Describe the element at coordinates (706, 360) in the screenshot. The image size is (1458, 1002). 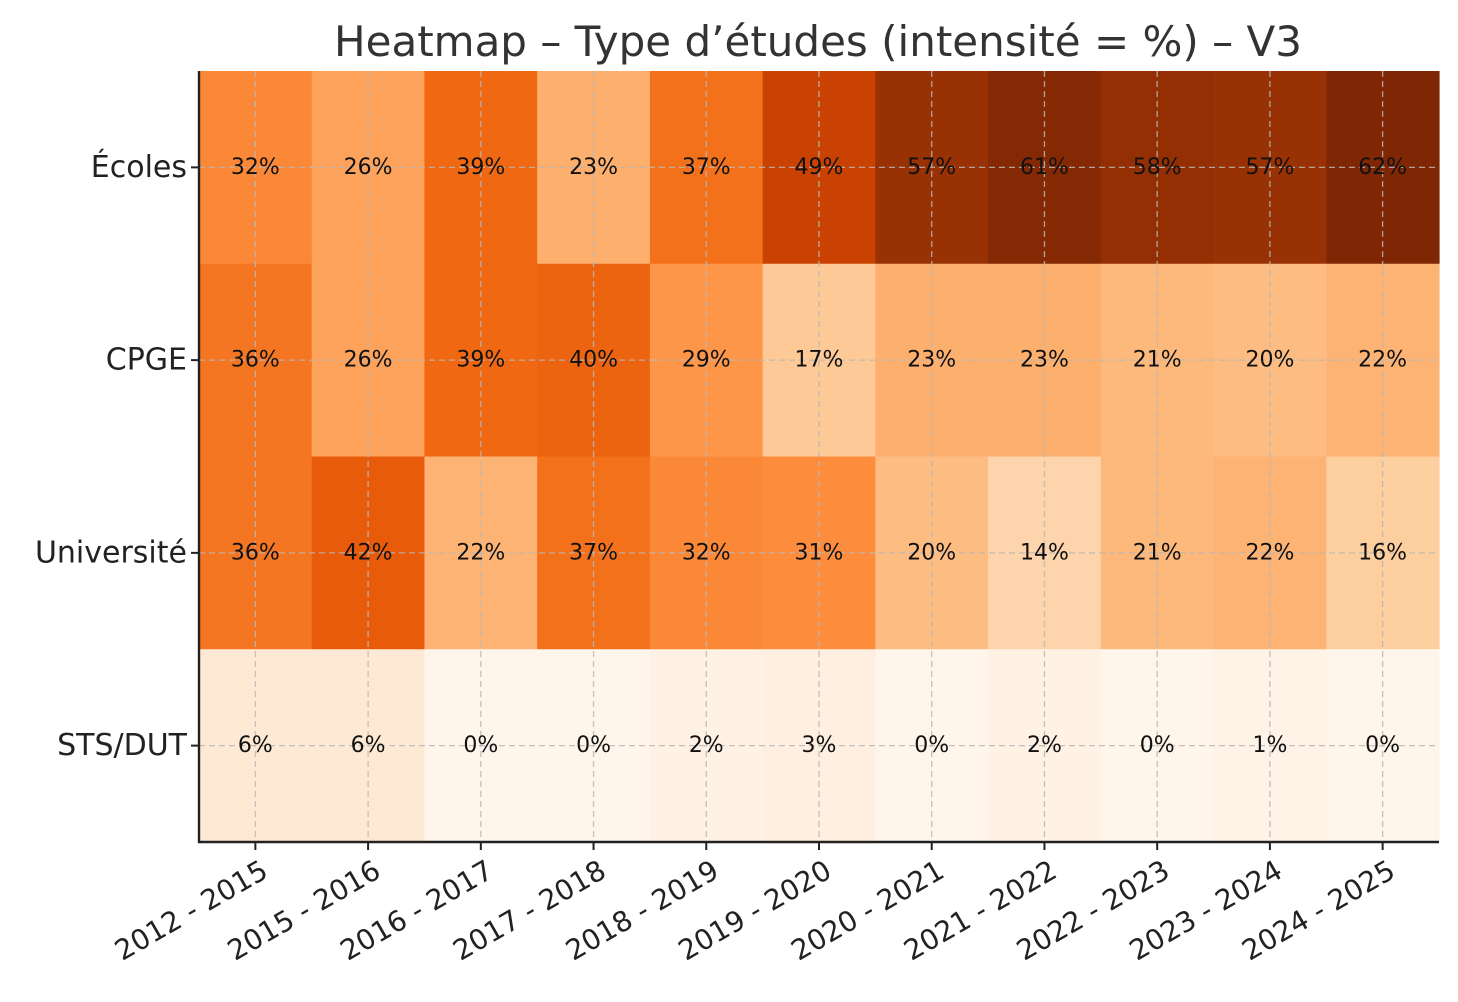
I see `cell-value-label: 29%` at that location.